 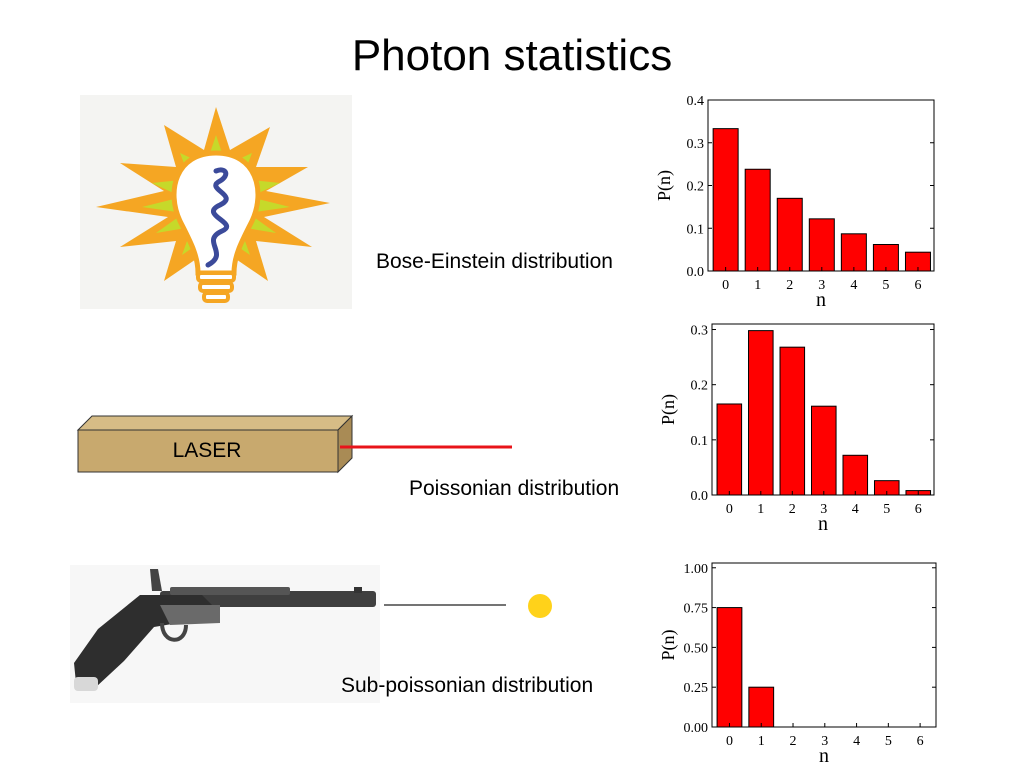 I want to click on page-title: Photon statistics, so click(x=512, y=55).